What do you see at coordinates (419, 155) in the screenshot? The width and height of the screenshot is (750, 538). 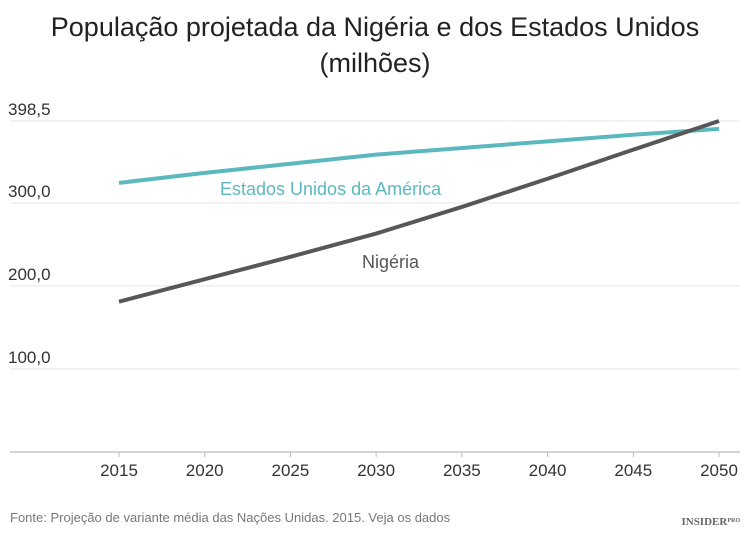 I see `series-line-usa` at bounding box center [419, 155].